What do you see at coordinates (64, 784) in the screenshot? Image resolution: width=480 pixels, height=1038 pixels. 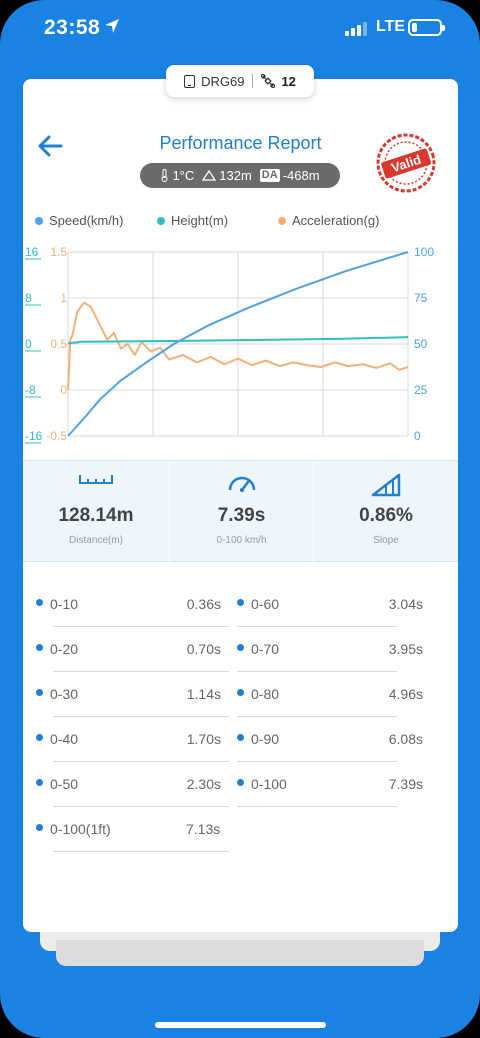 I see `split-range: 0-50` at bounding box center [64, 784].